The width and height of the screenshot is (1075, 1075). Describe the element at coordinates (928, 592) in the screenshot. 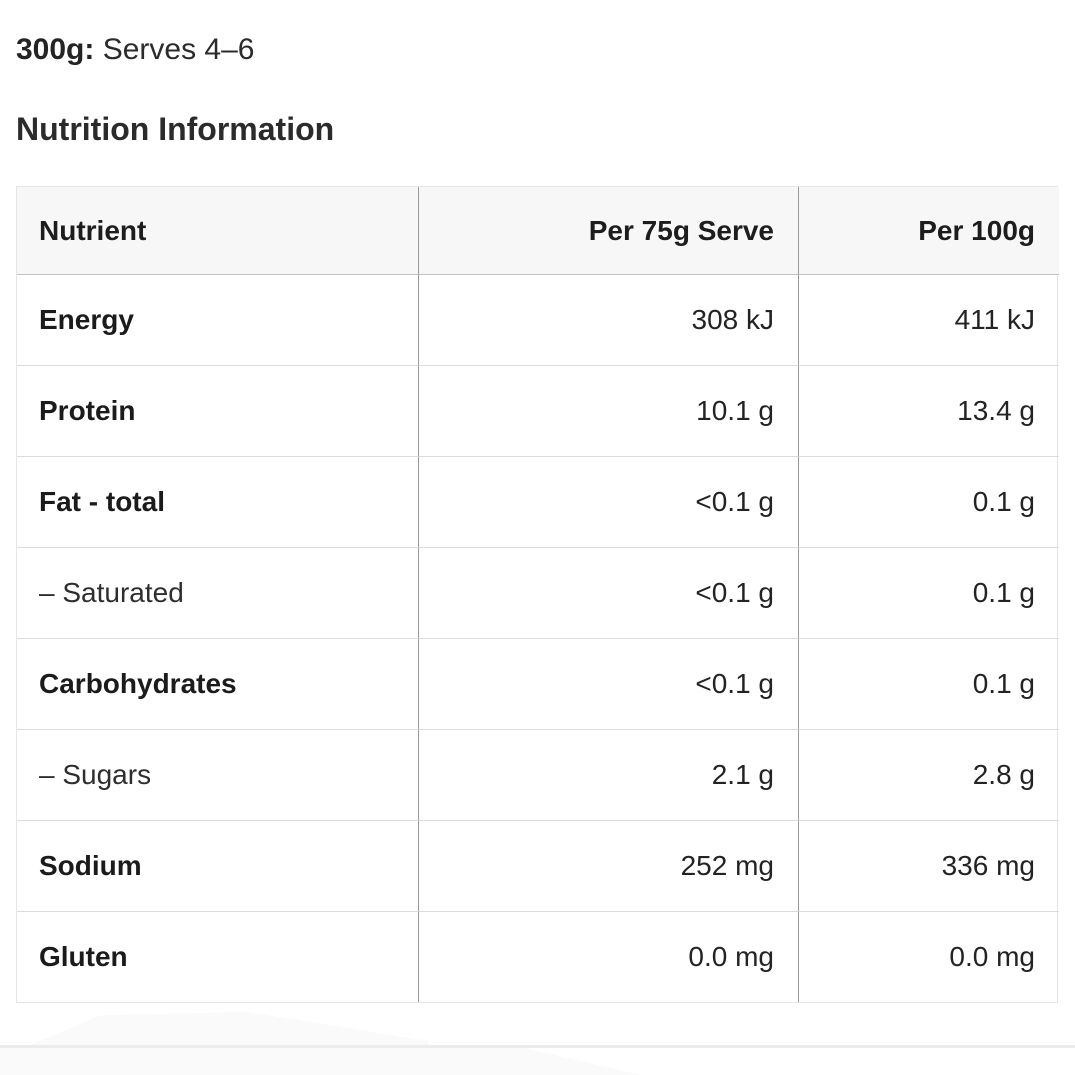

I see `table-row-saturated-per-100g: 0.1 g` at that location.